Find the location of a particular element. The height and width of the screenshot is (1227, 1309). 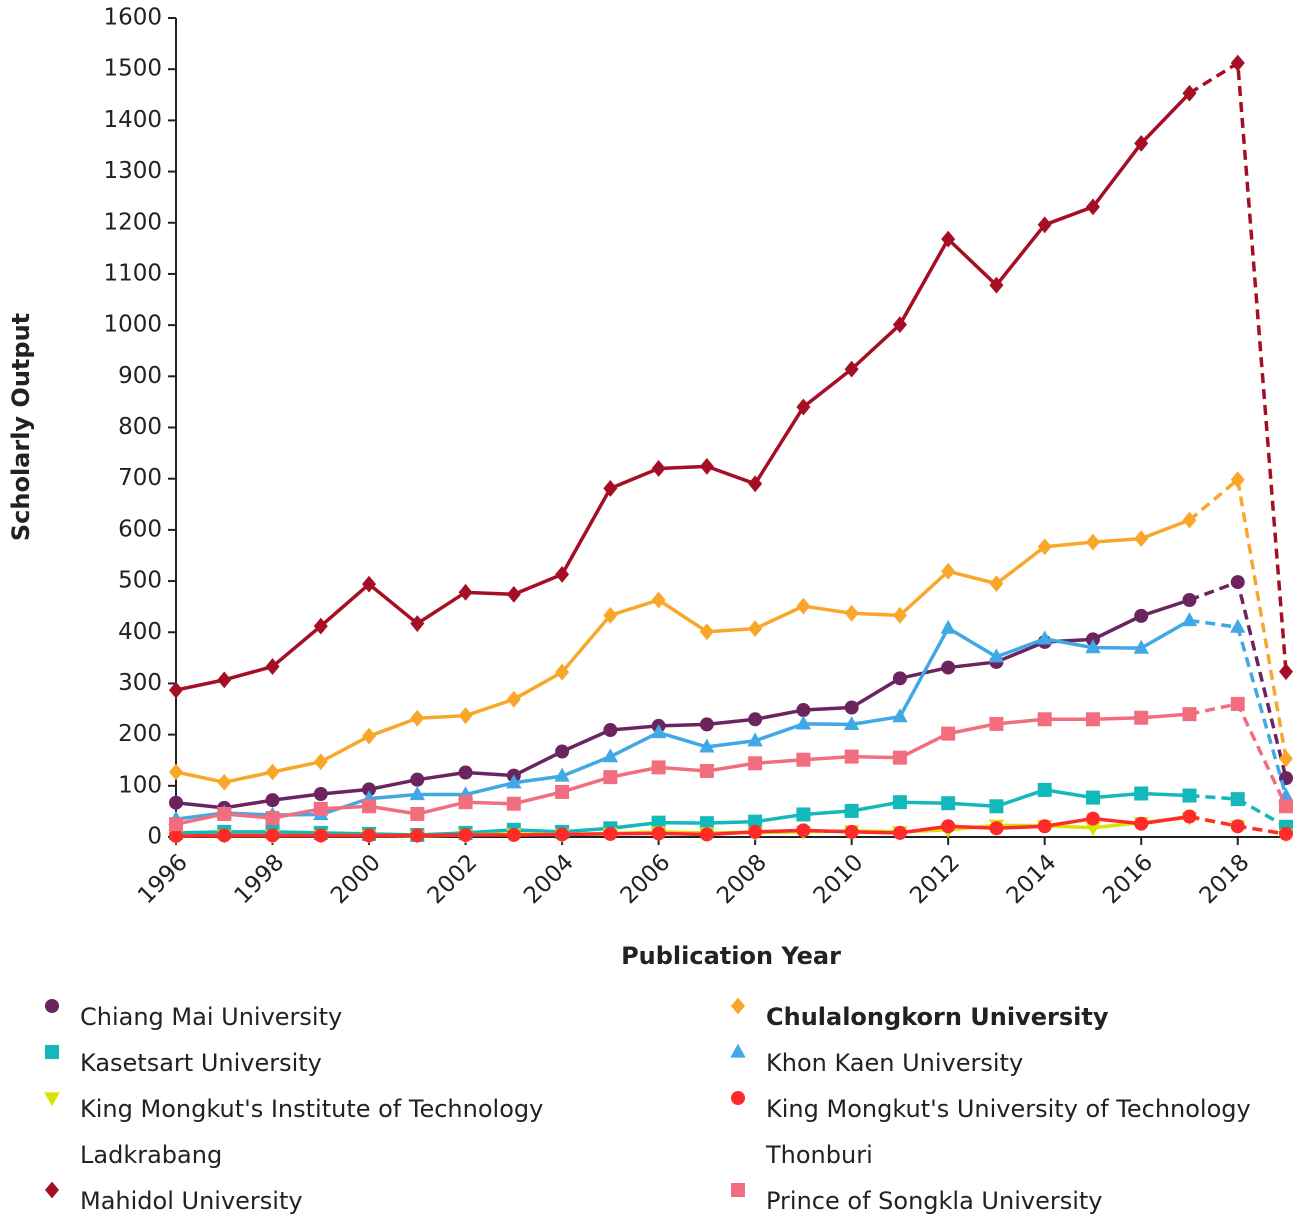

x-tick-label: 2010 is located at coordinates (839, 879).